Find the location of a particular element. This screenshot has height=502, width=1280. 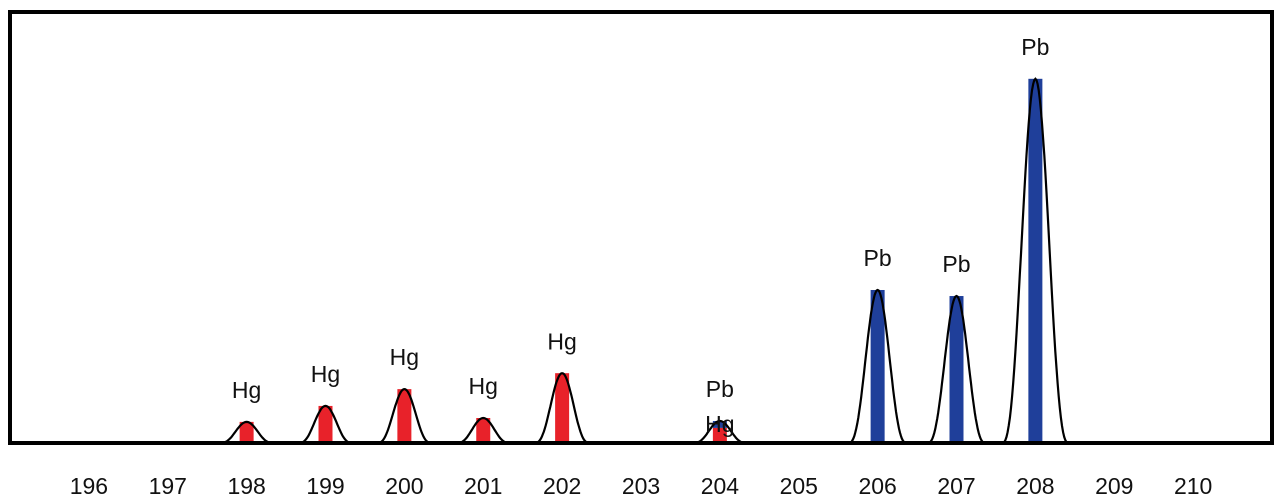

x-tick-label: 210 is located at coordinates (1193, 486).